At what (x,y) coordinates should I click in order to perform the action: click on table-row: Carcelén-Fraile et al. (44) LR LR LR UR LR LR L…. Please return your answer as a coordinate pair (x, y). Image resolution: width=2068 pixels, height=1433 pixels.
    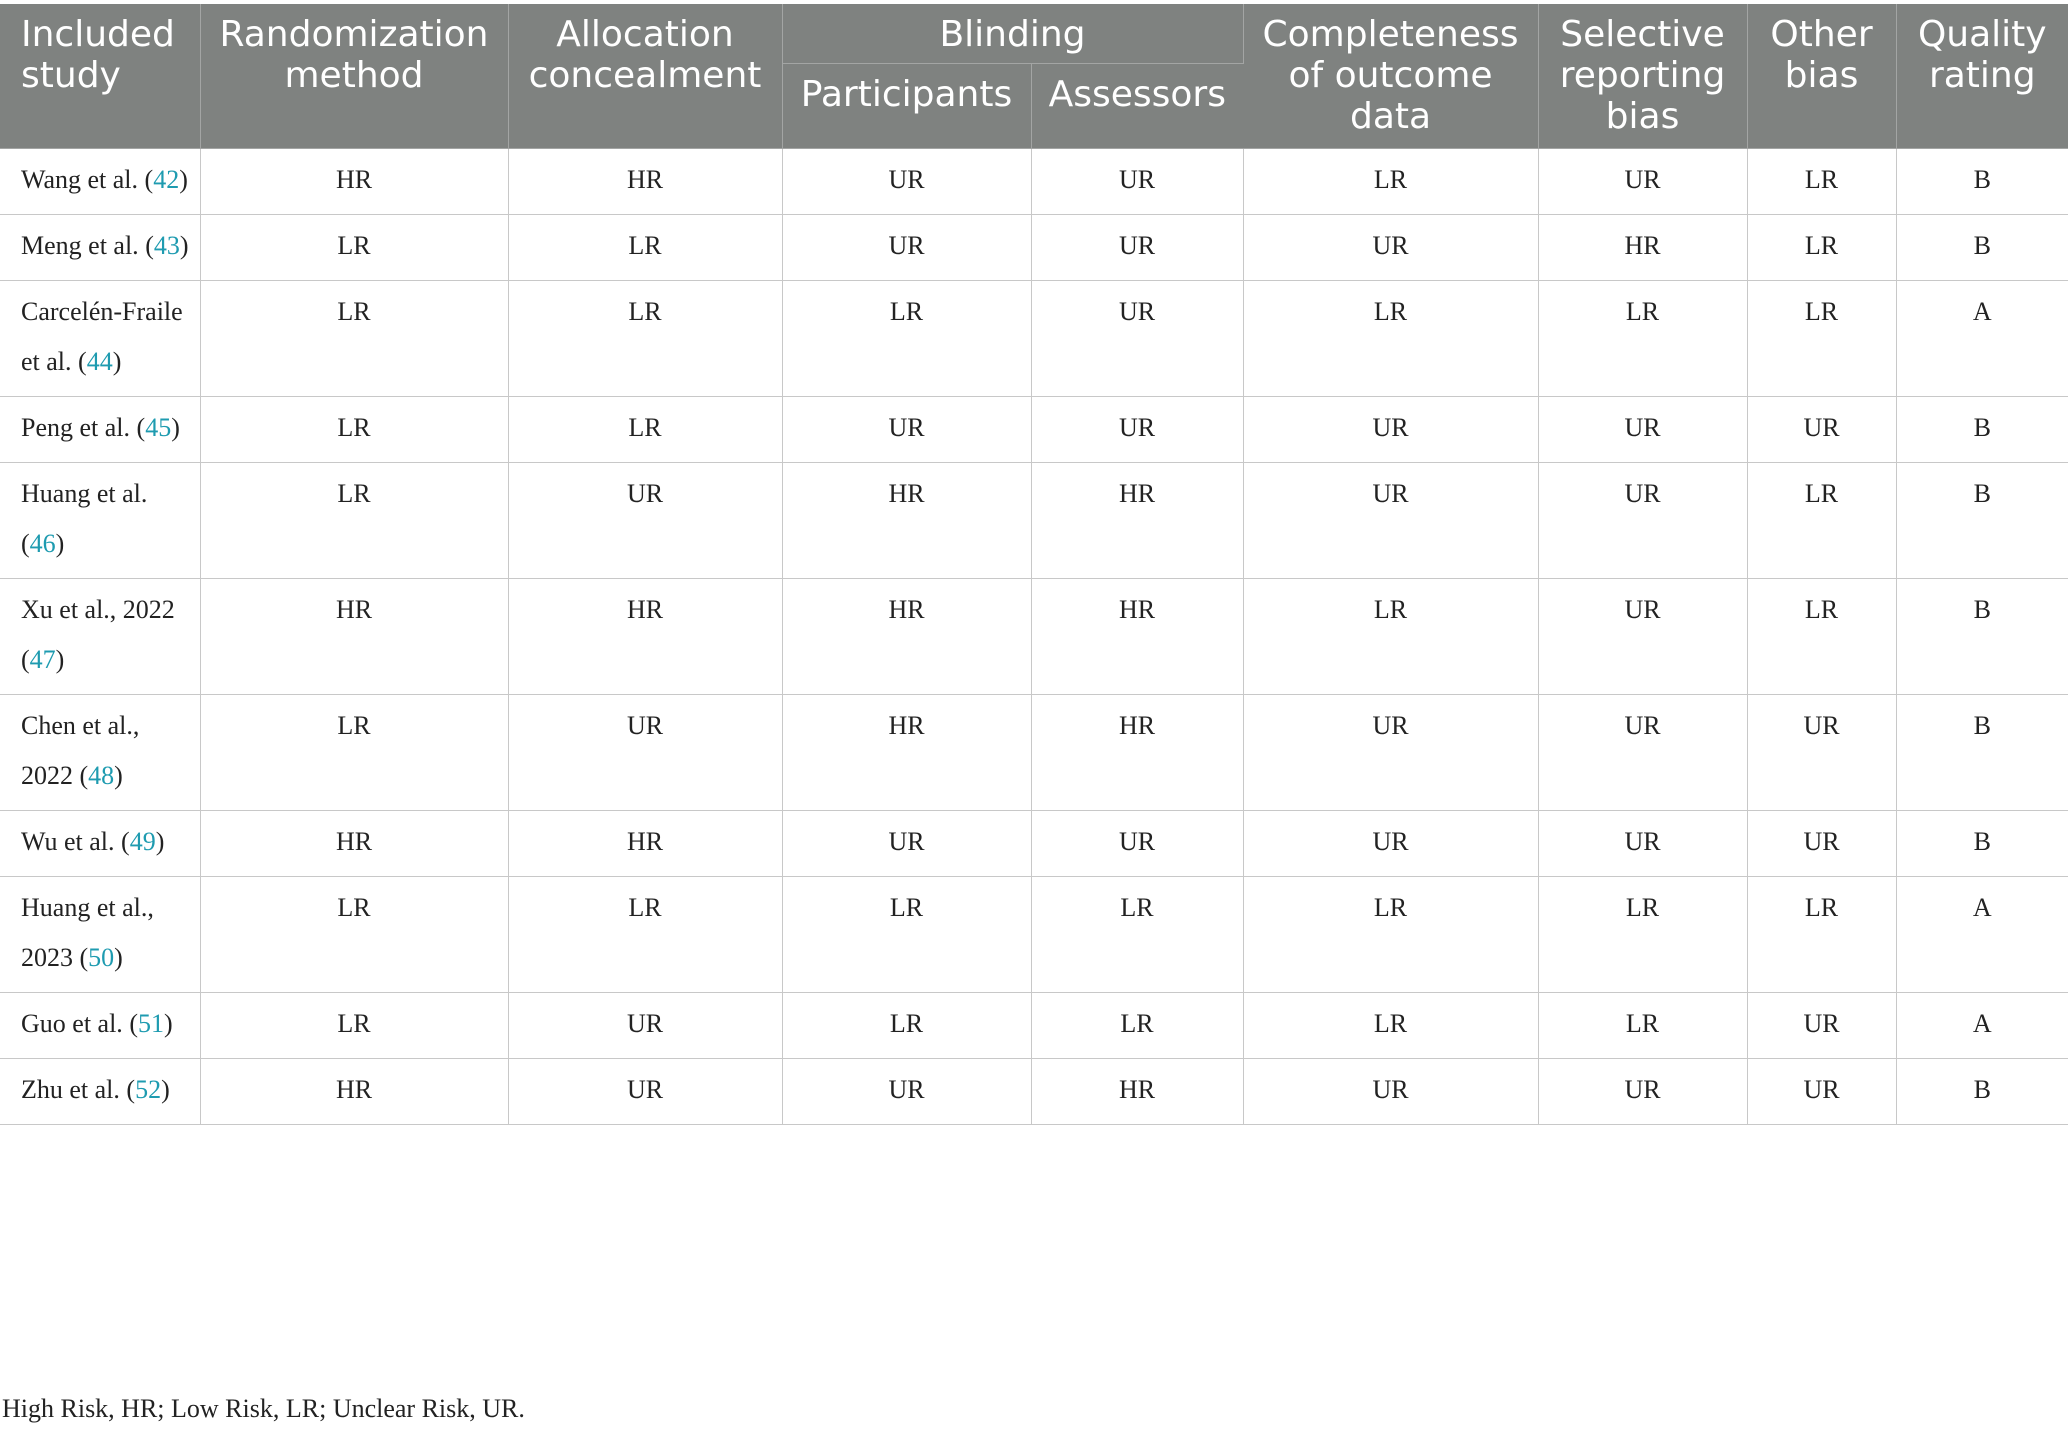
    Looking at the image, I should click on (1034, 338).